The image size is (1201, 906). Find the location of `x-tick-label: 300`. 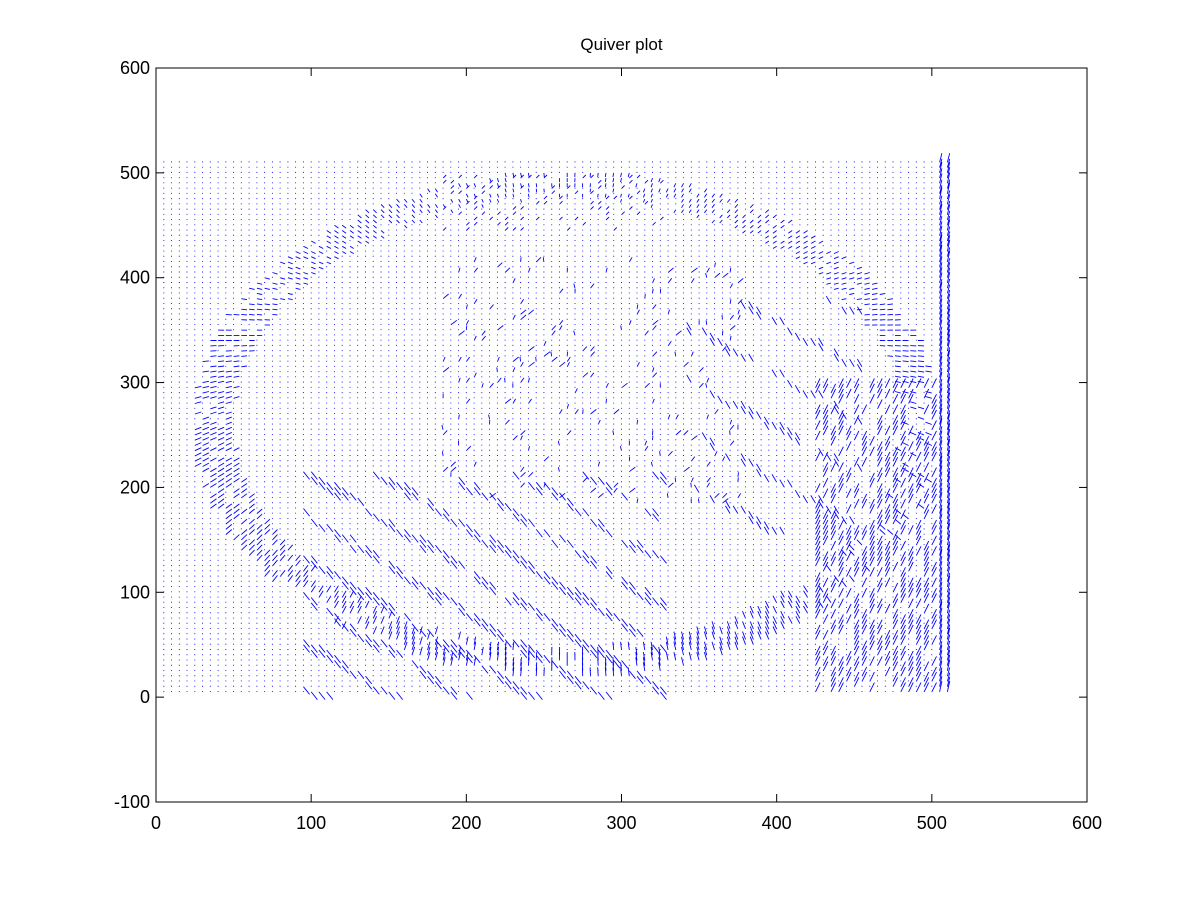

x-tick-label: 300 is located at coordinates (621, 823).